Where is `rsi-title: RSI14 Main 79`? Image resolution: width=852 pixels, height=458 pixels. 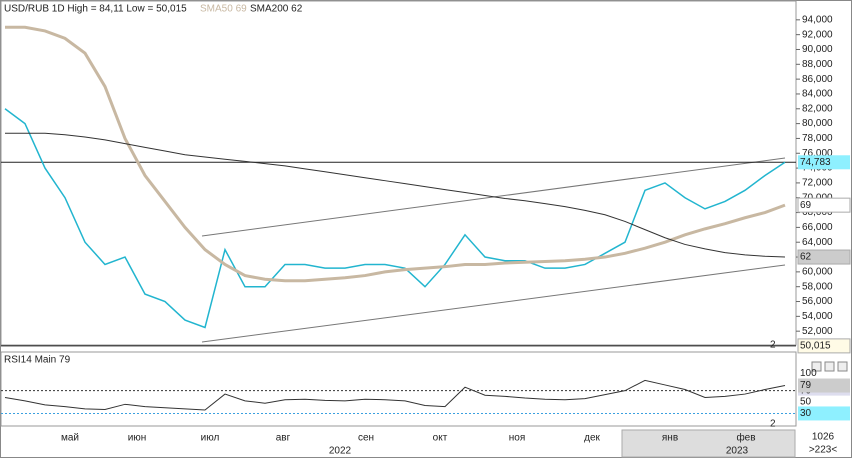 rsi-title: RSI14 Main 79 is located at coordinates (37, 360).